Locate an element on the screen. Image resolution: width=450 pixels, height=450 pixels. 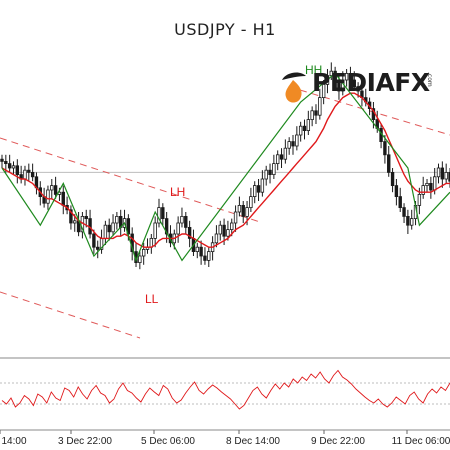
logo-leaf-icon is located at coordinates (294, 76).